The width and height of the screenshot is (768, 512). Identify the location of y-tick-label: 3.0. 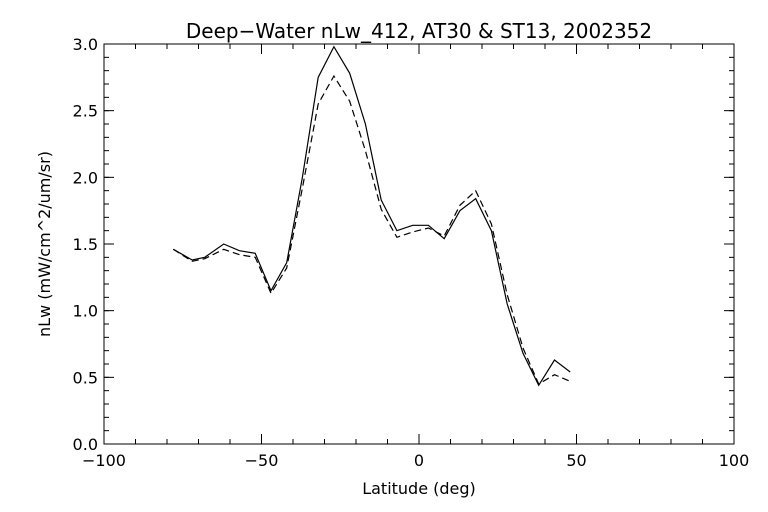
(85, 44).